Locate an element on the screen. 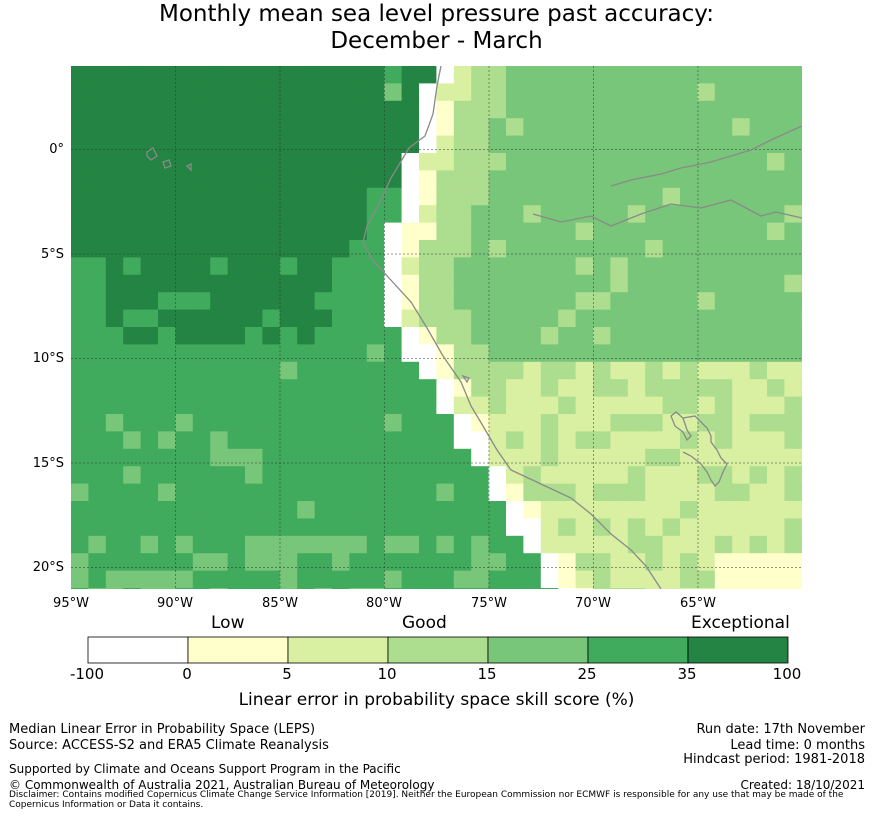 The height and width of the screenshot is (816, 873). colorbar-tick: 10 is located at coordinates (387, 674).